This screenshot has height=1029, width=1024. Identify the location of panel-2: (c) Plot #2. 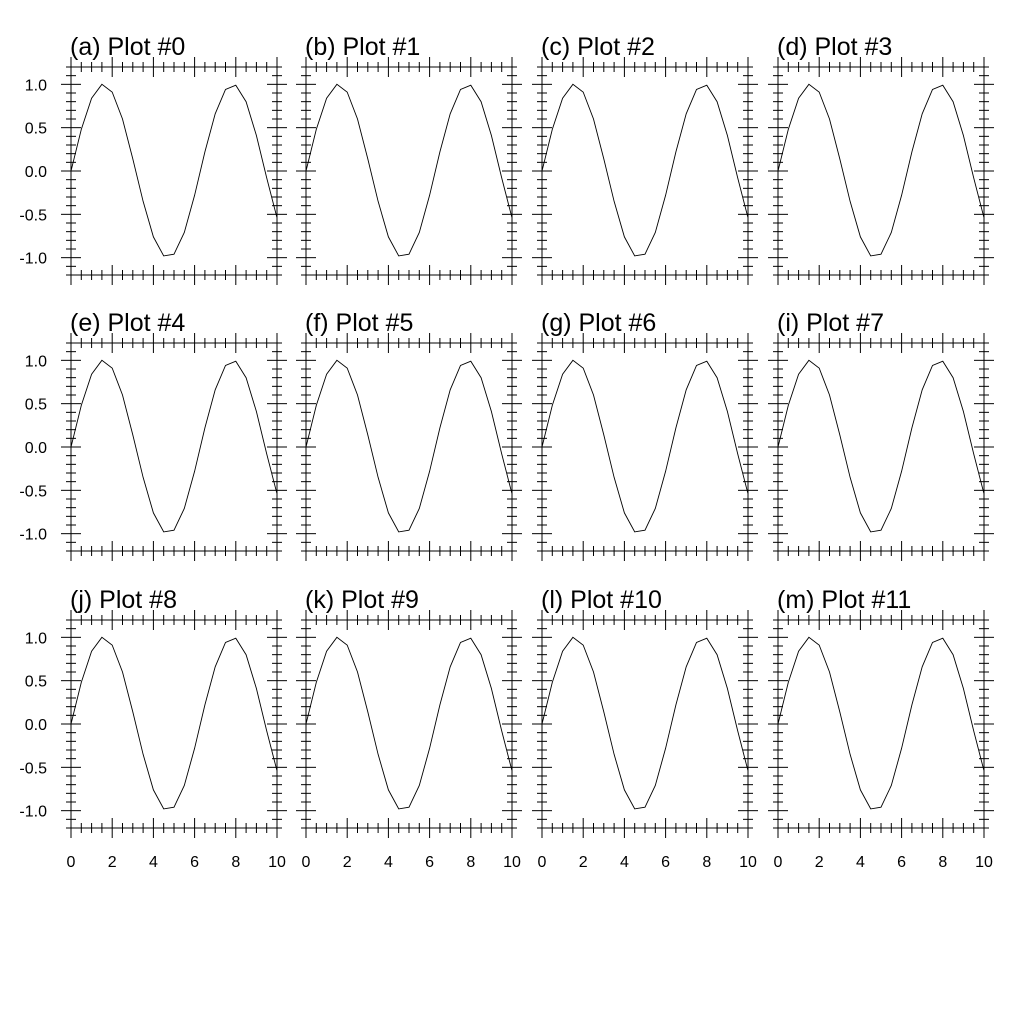
(645, 159).